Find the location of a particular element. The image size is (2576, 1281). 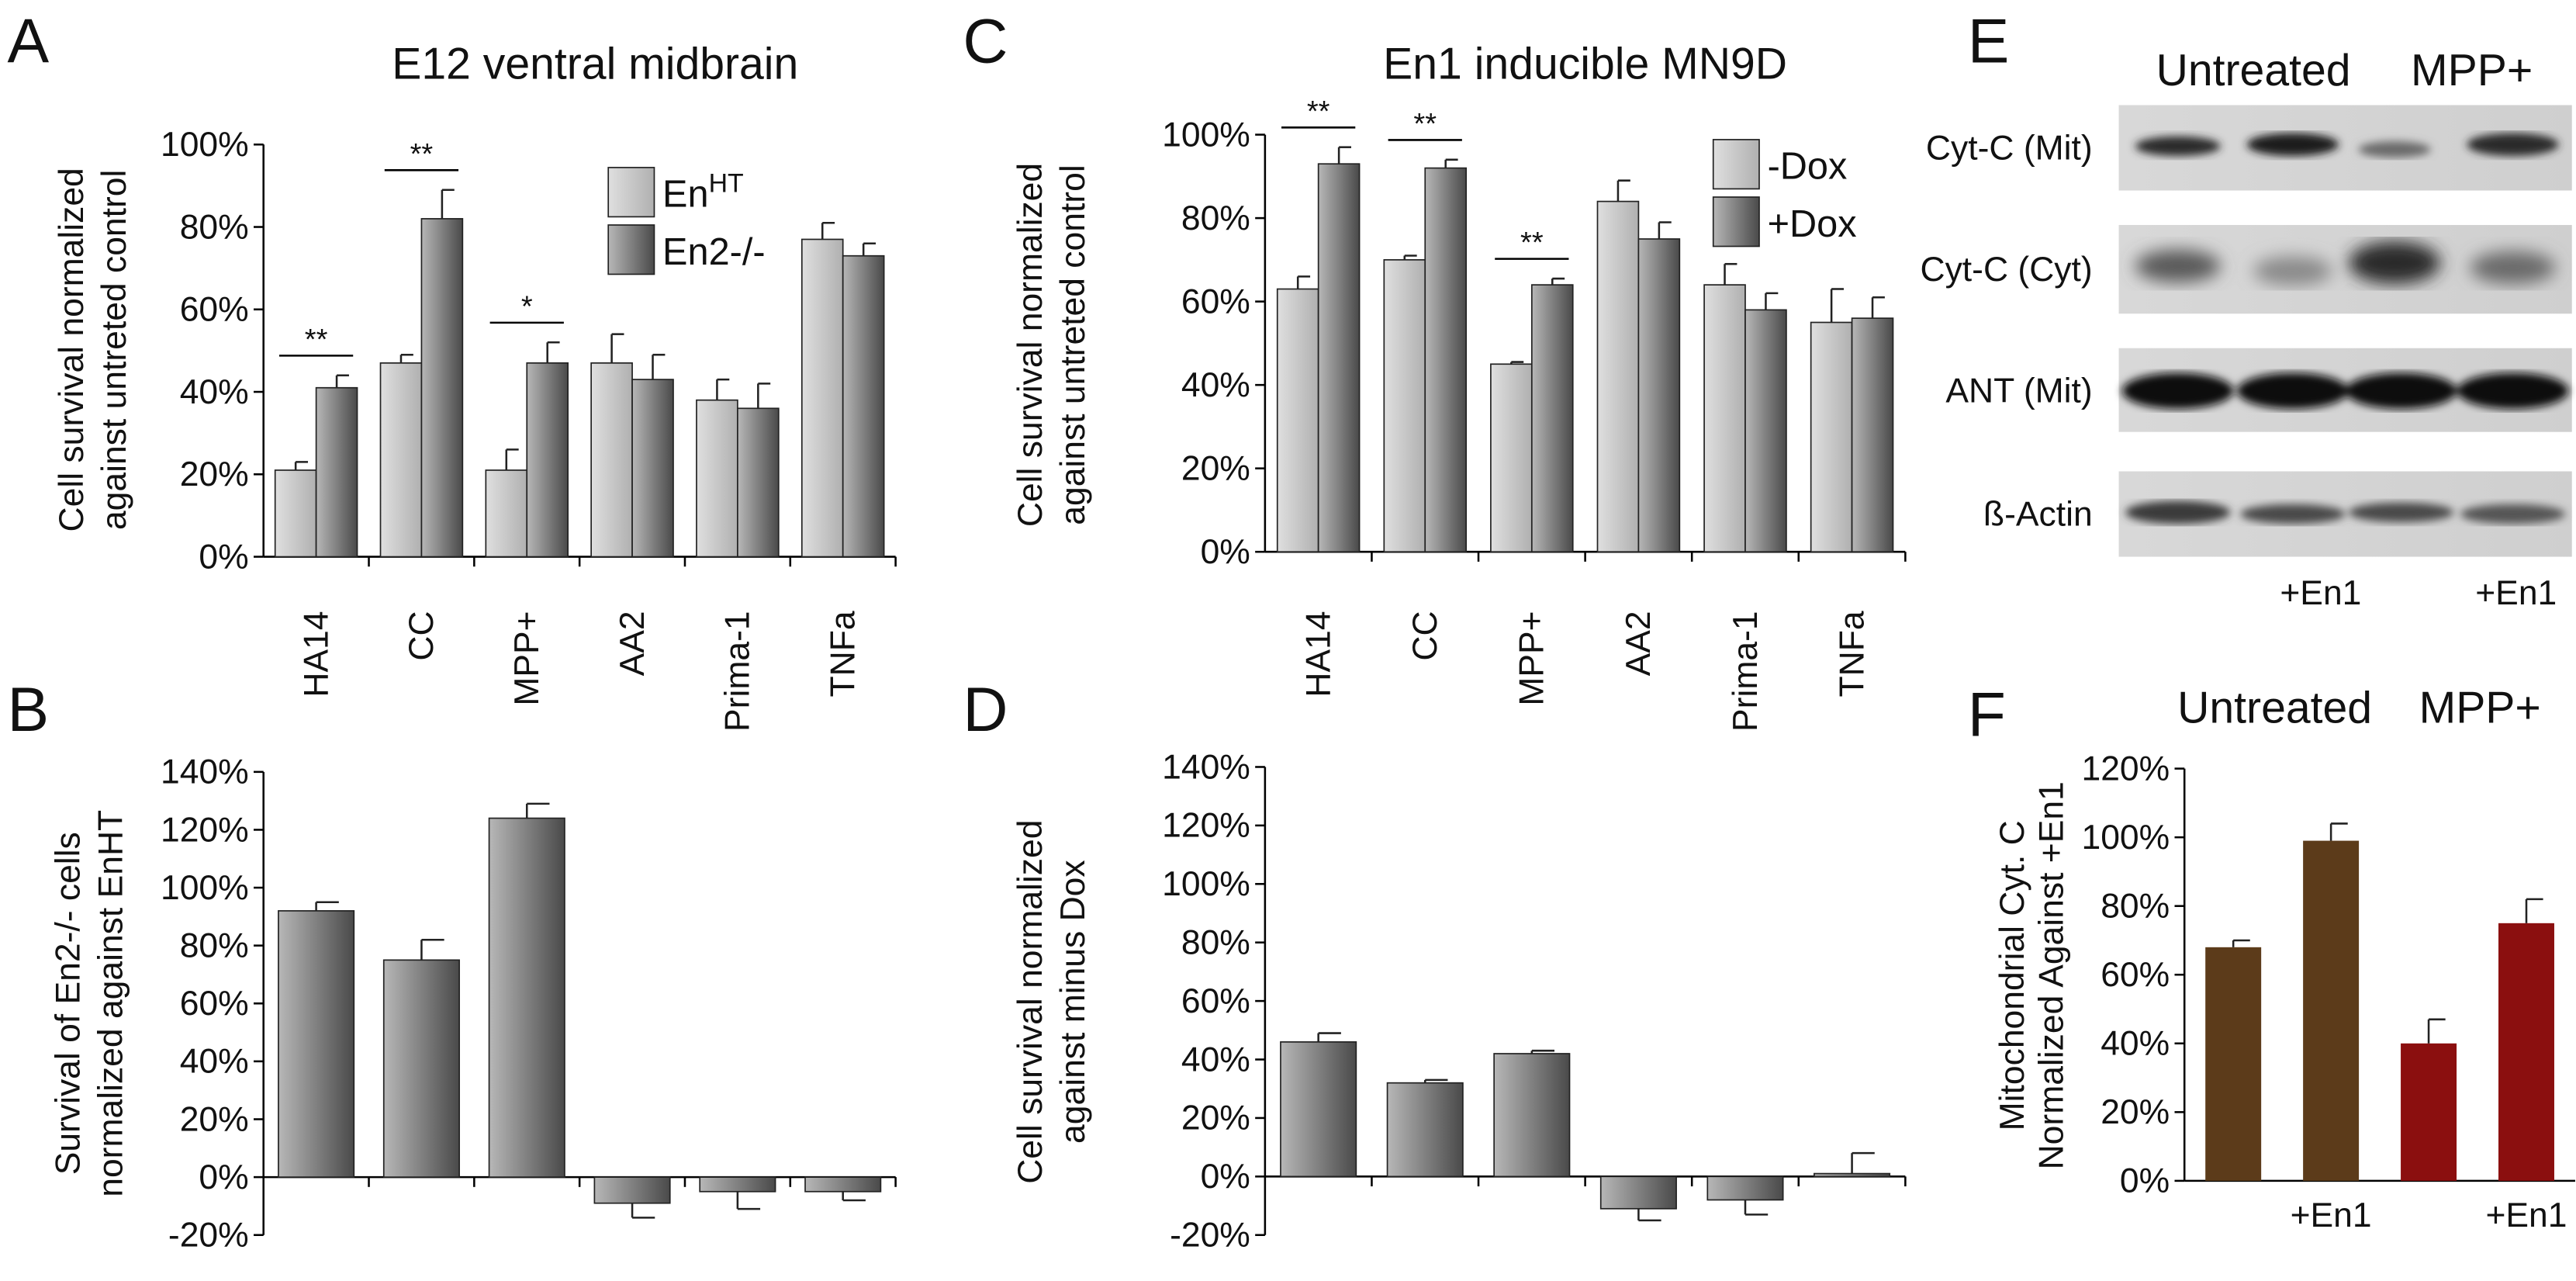

row-label: Cyt-C (Mit) is located at coordinates (2009, 148).